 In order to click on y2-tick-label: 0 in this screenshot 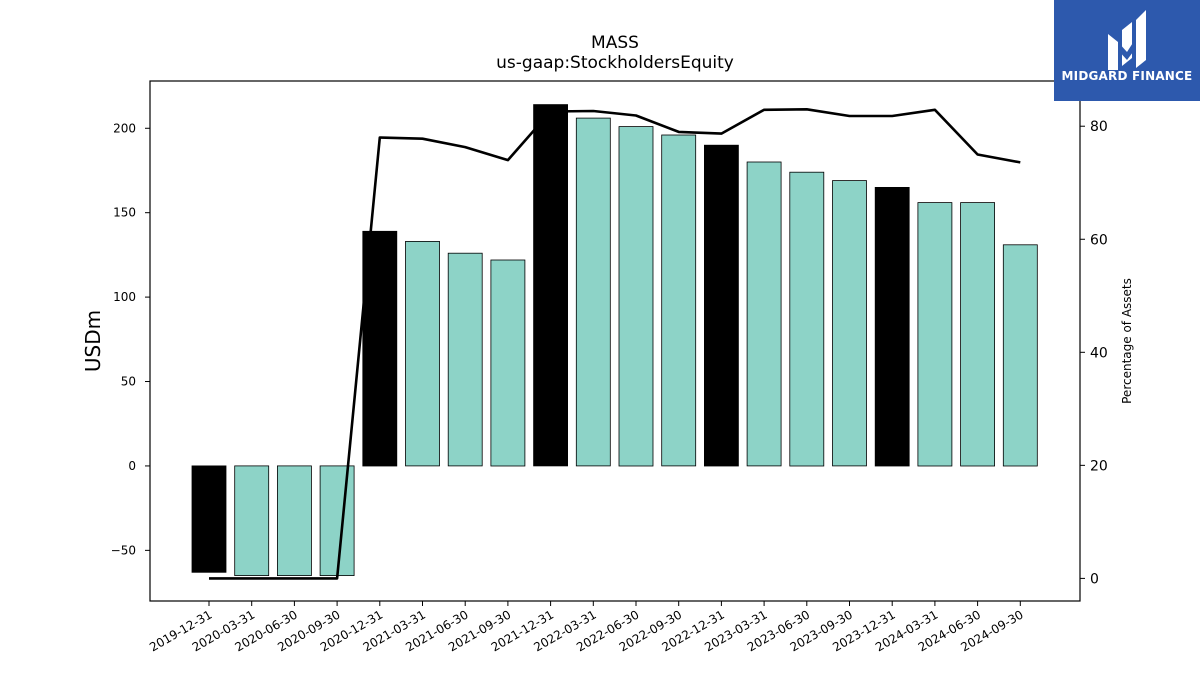, I will do `click(1094, 579)`.